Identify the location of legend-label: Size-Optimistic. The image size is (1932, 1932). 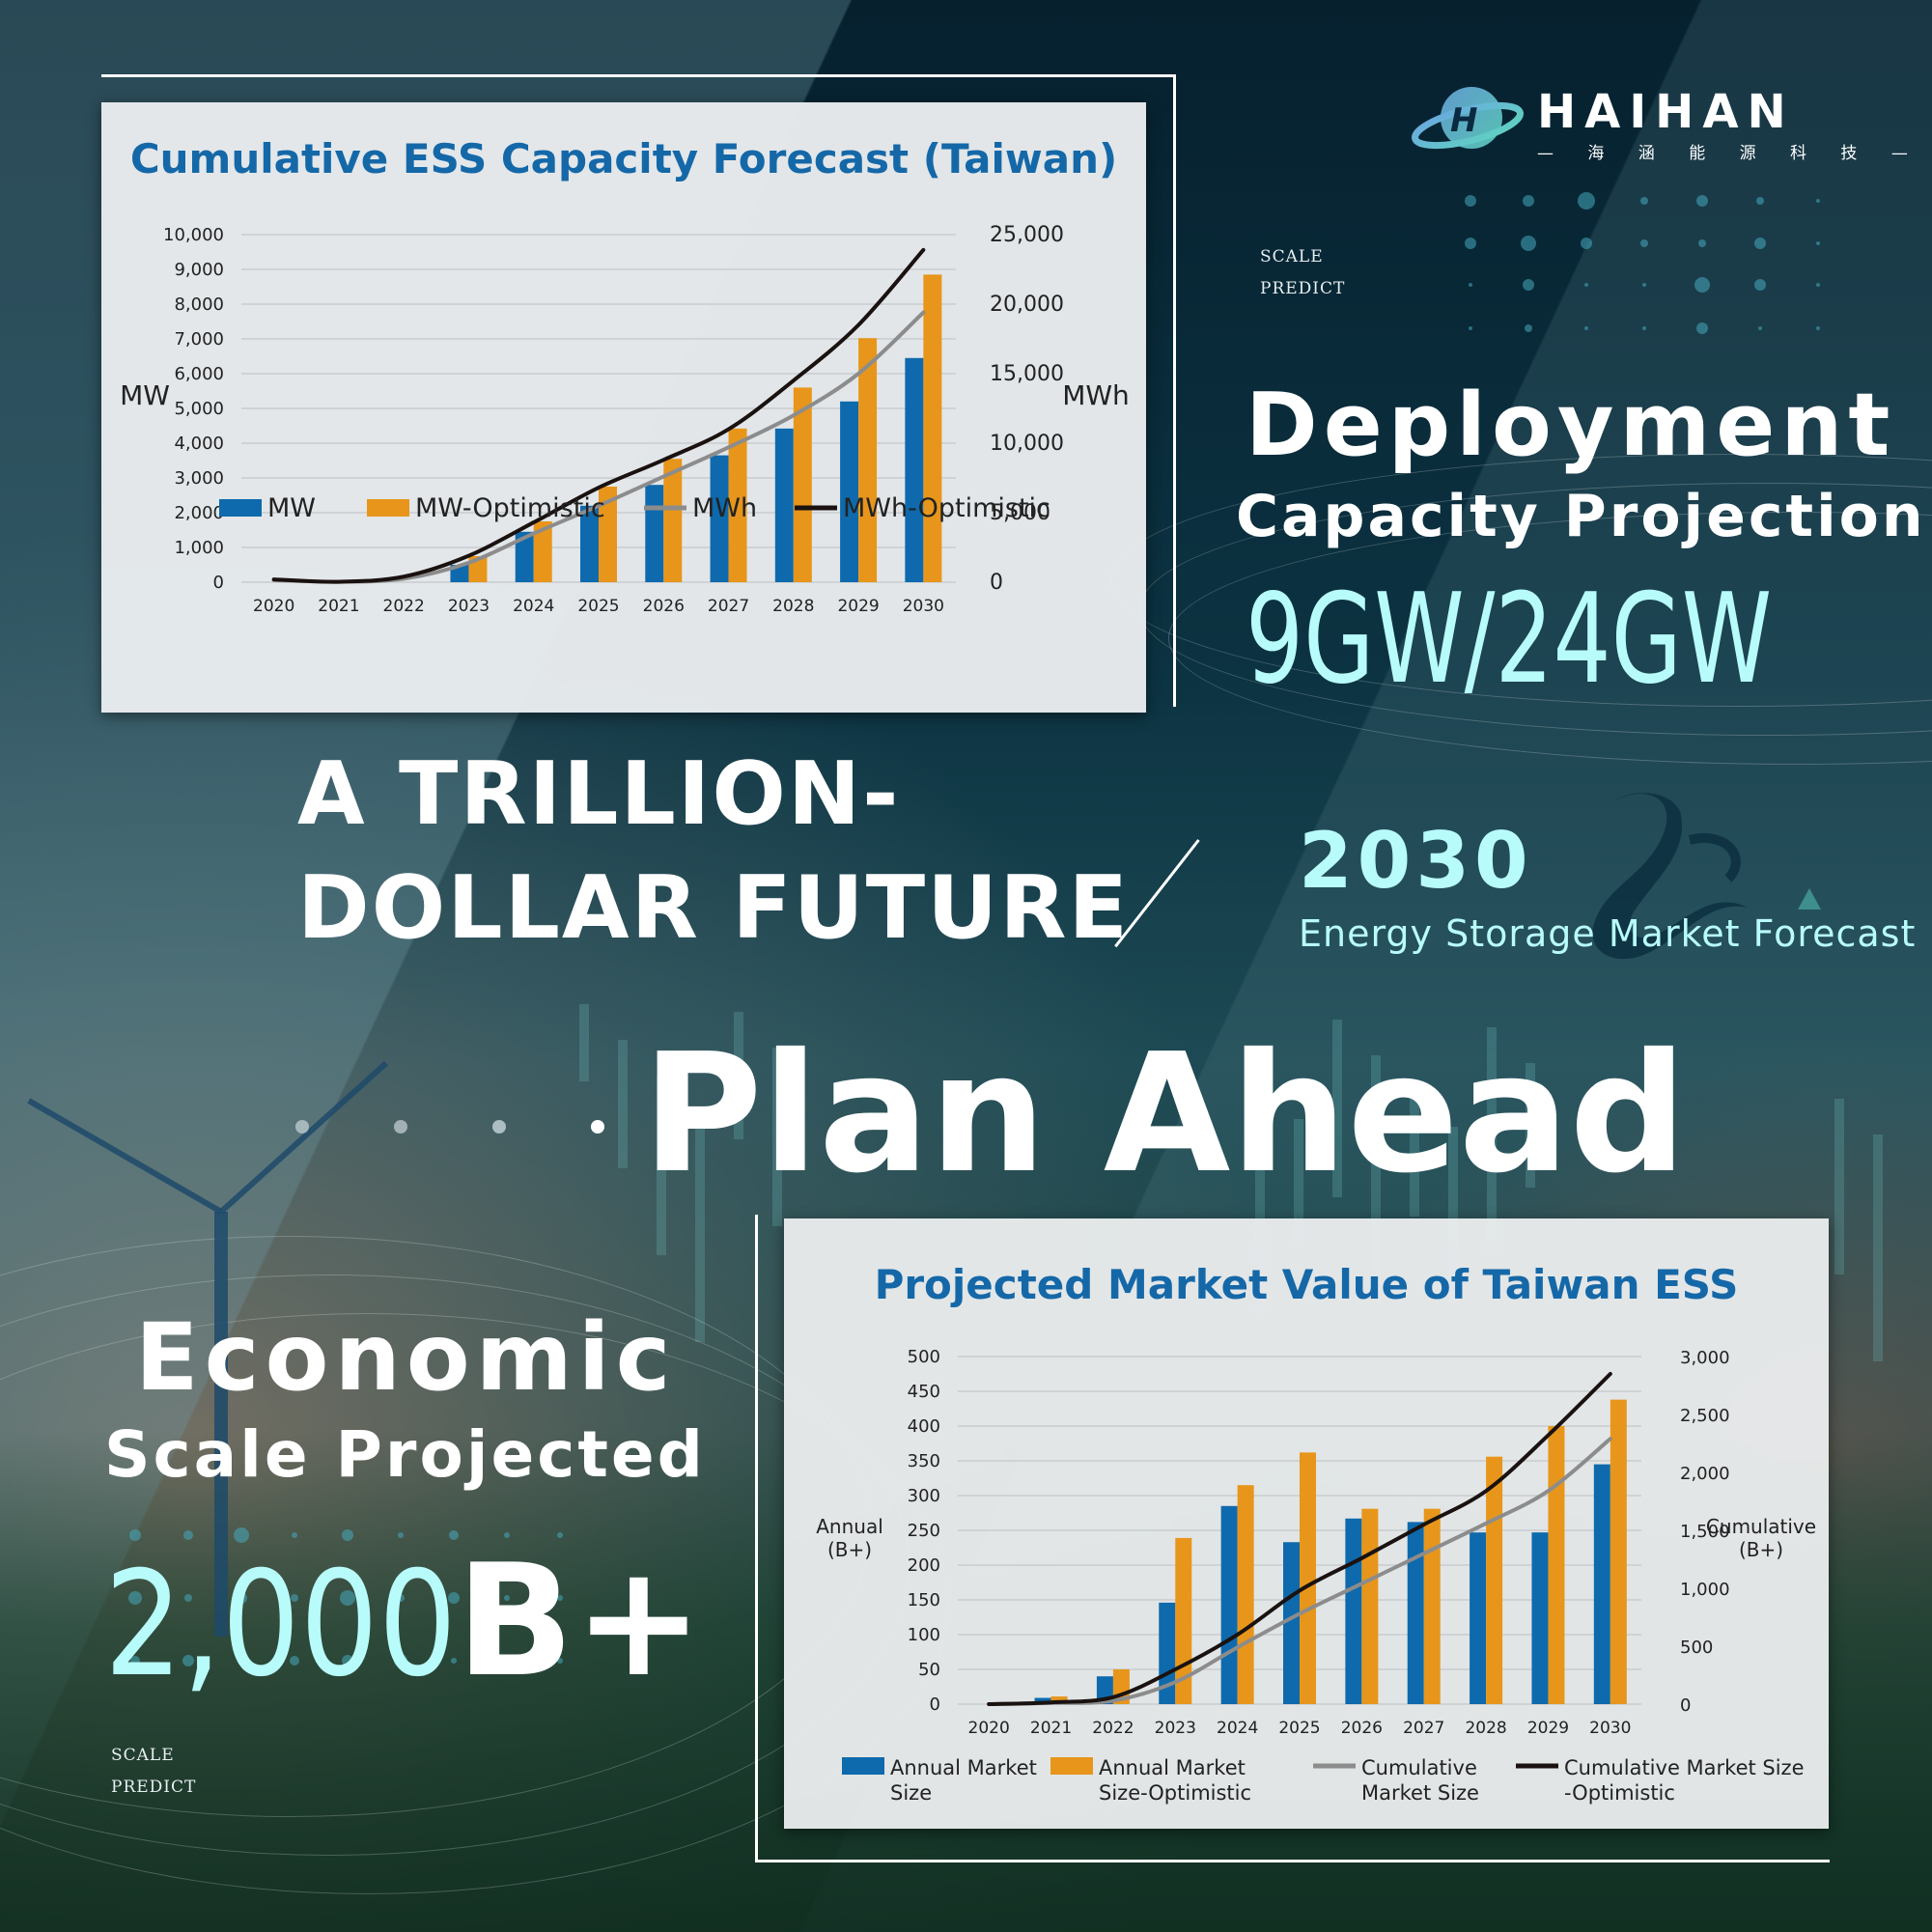
(1175, 1793).